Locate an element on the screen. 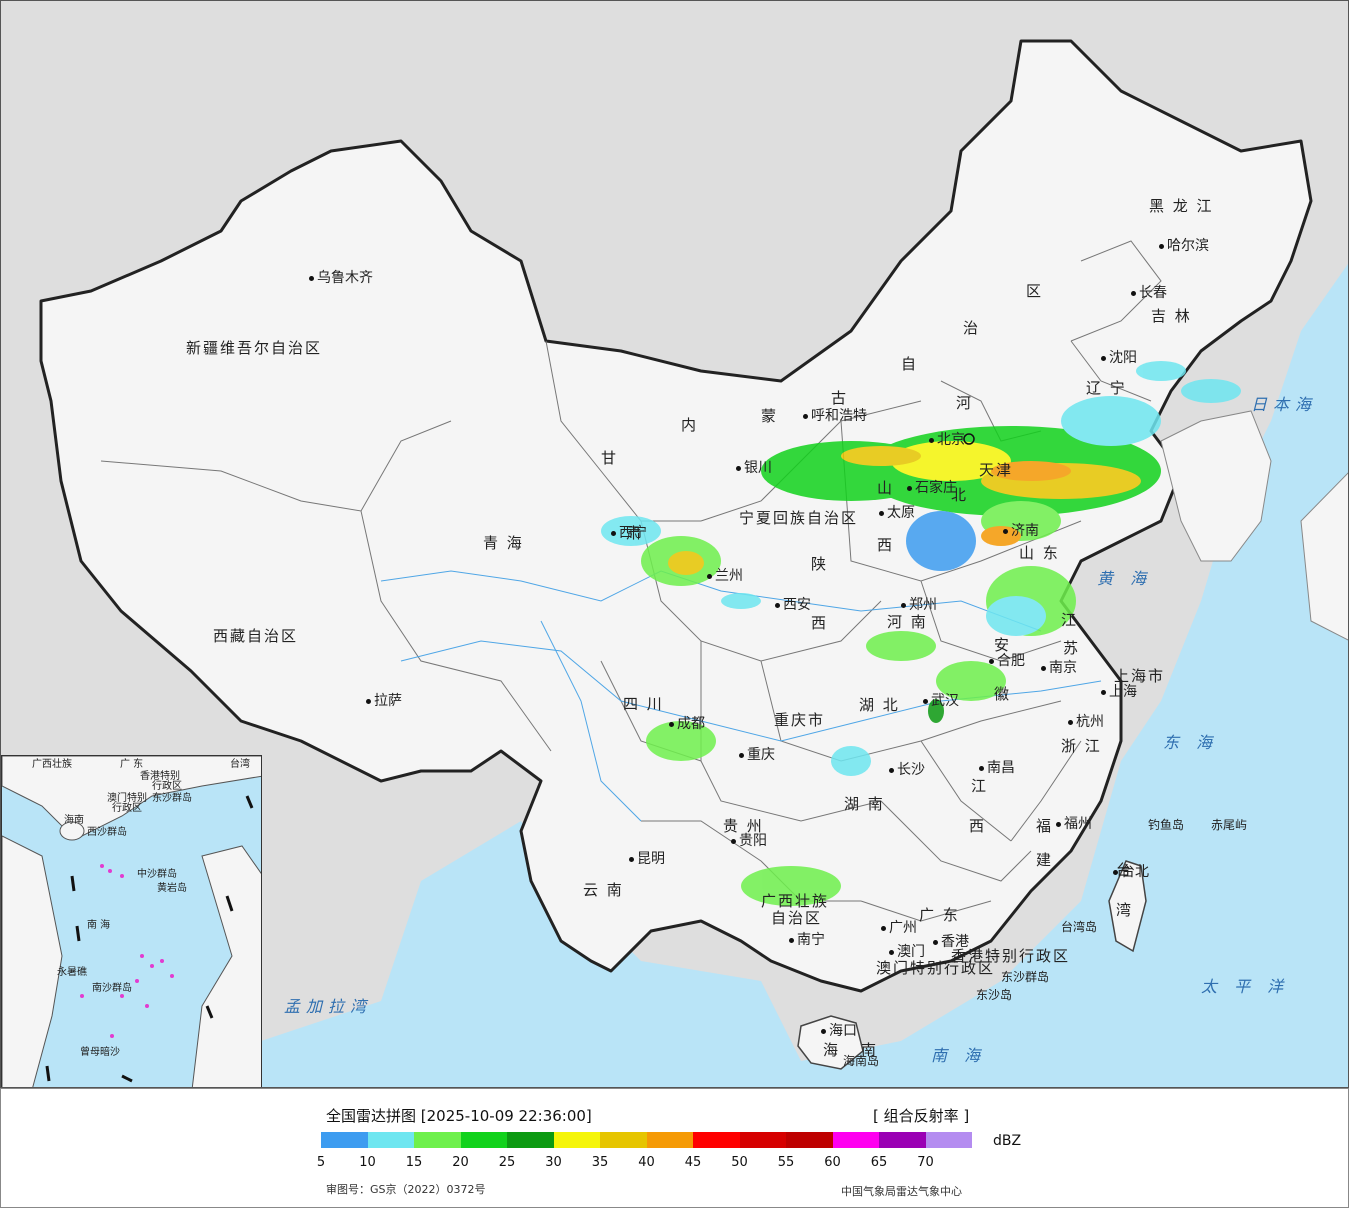 The image size is (1349, 1208). jiangsu-2-label: 苏 is located at coordinates (1072, 648).